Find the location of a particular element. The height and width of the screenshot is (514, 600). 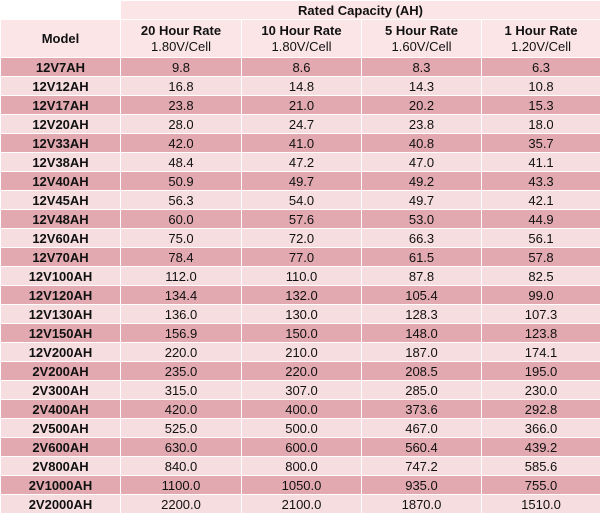

capacity-5h-cell: 935.0 is located at coordinates (421, 485).